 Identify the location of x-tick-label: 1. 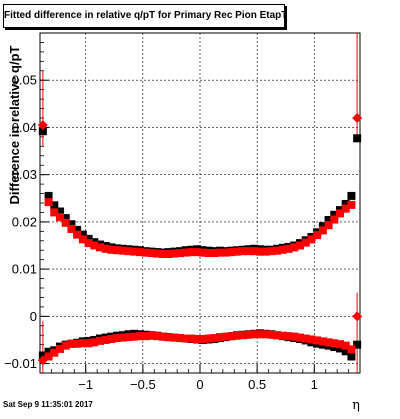
(314, 384).